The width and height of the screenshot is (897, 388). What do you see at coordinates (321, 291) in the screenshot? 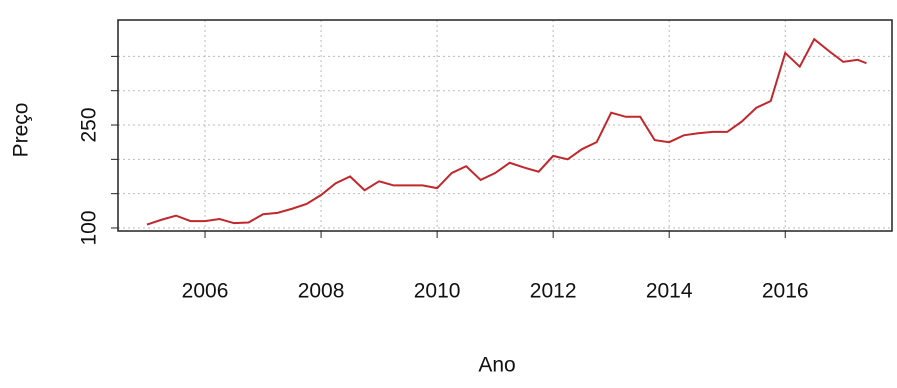
I see `x-tick-label: 2008` at bounding box center [321, 291].